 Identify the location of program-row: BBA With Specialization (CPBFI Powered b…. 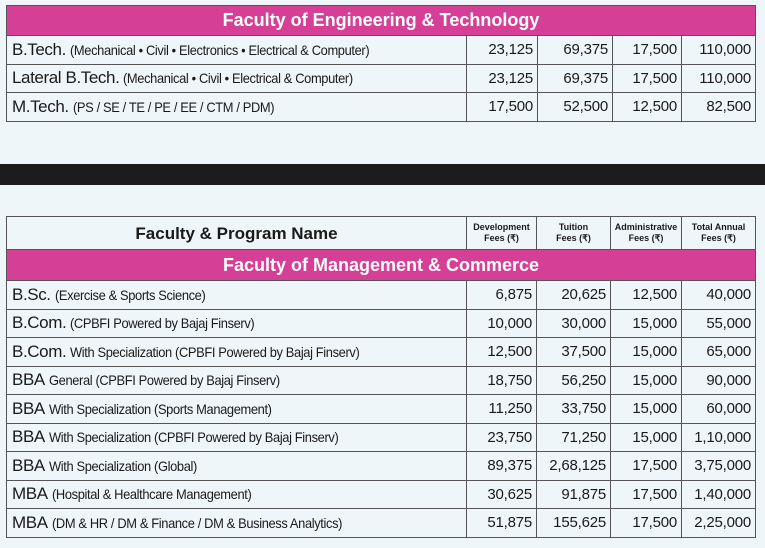
(381, 437).